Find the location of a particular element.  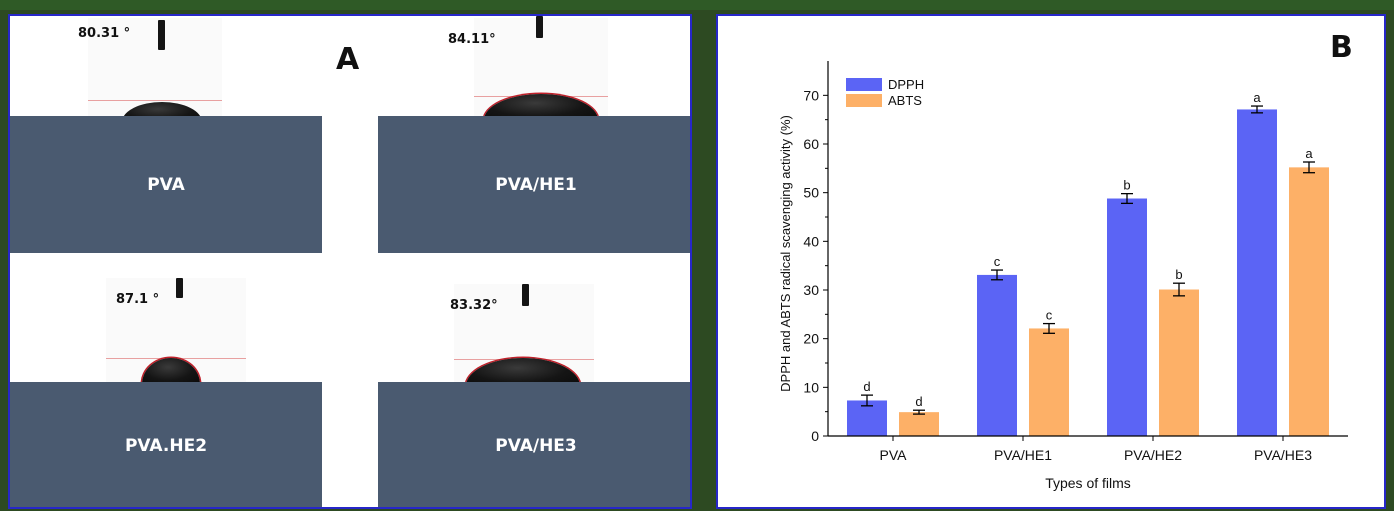

y-tick-label: 40 is located at coordinates (811, 241).